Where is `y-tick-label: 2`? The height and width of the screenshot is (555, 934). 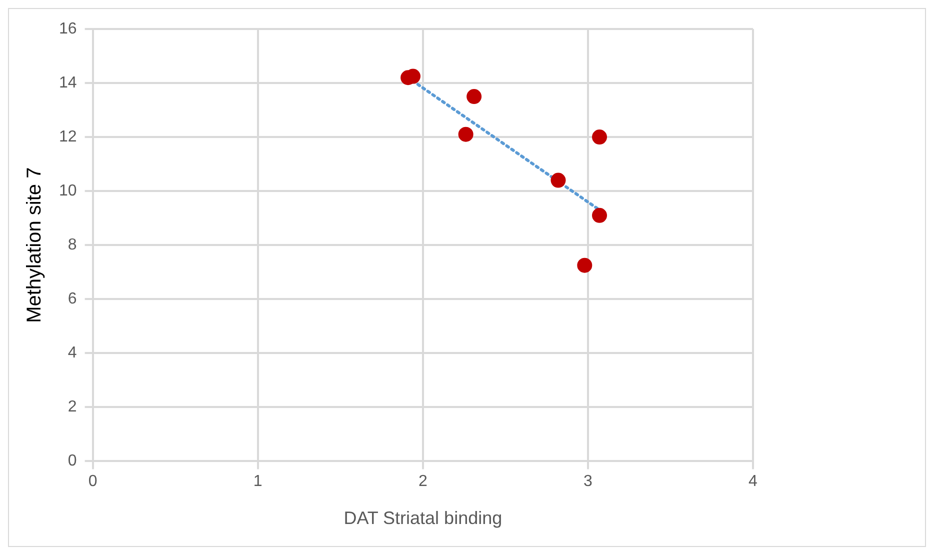
y-tick-label: 2 is located at coordinates (72, 407).